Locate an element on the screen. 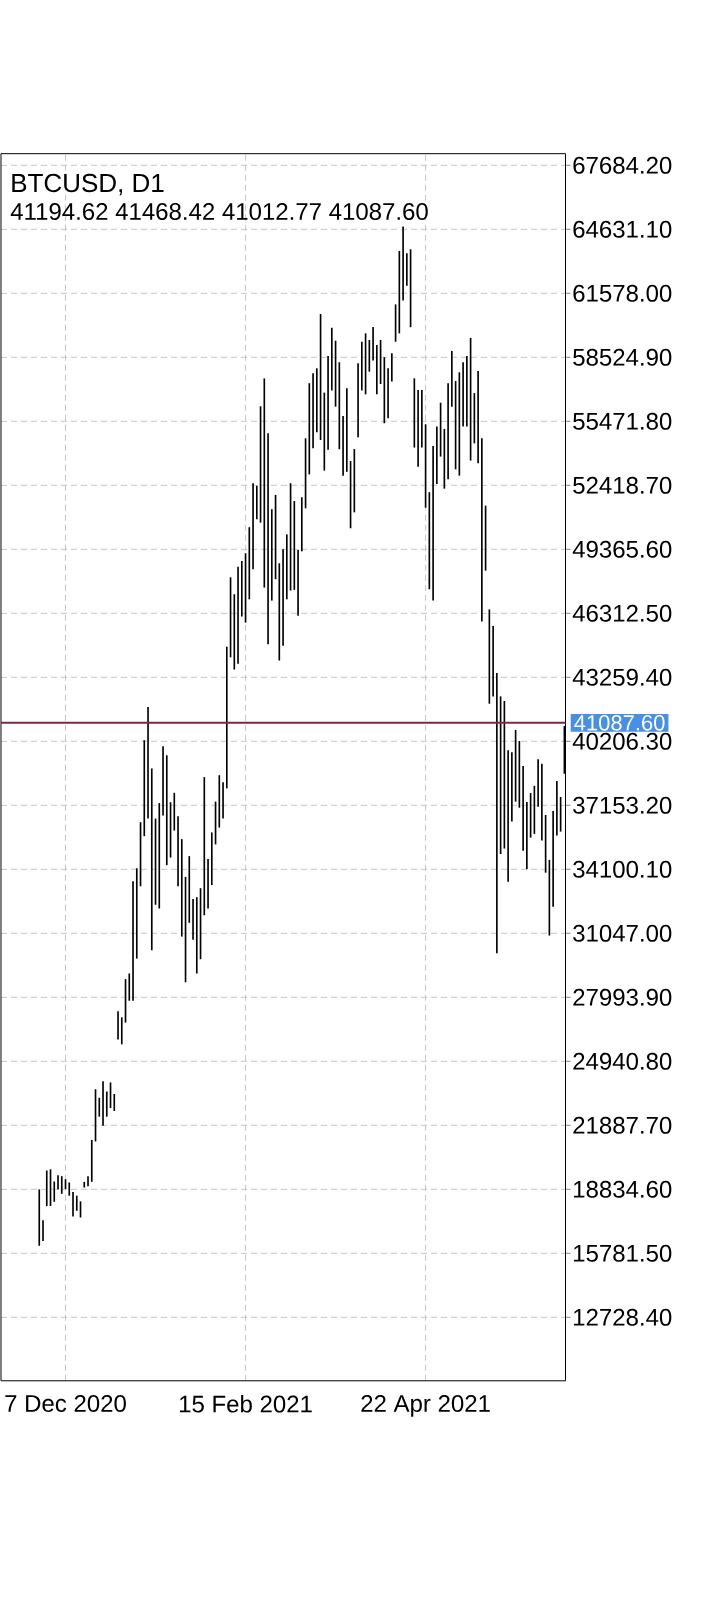 The height and width of the screenshot is (1600, 720). text: BTCUSD, D1 is located at coordinates (88, 184).